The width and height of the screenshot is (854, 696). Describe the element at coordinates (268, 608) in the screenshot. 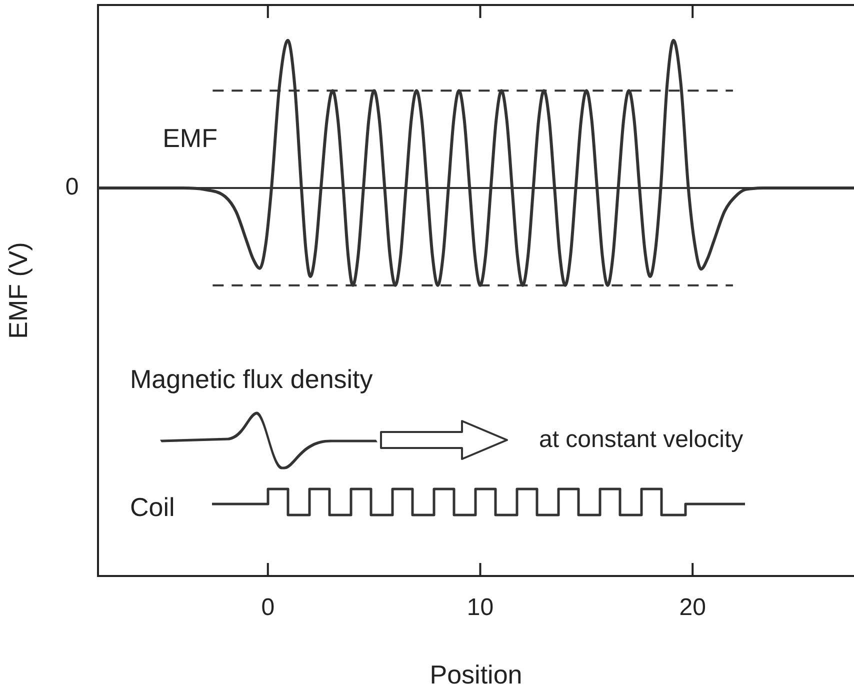

I see `x-tick-label: 0` at that location.